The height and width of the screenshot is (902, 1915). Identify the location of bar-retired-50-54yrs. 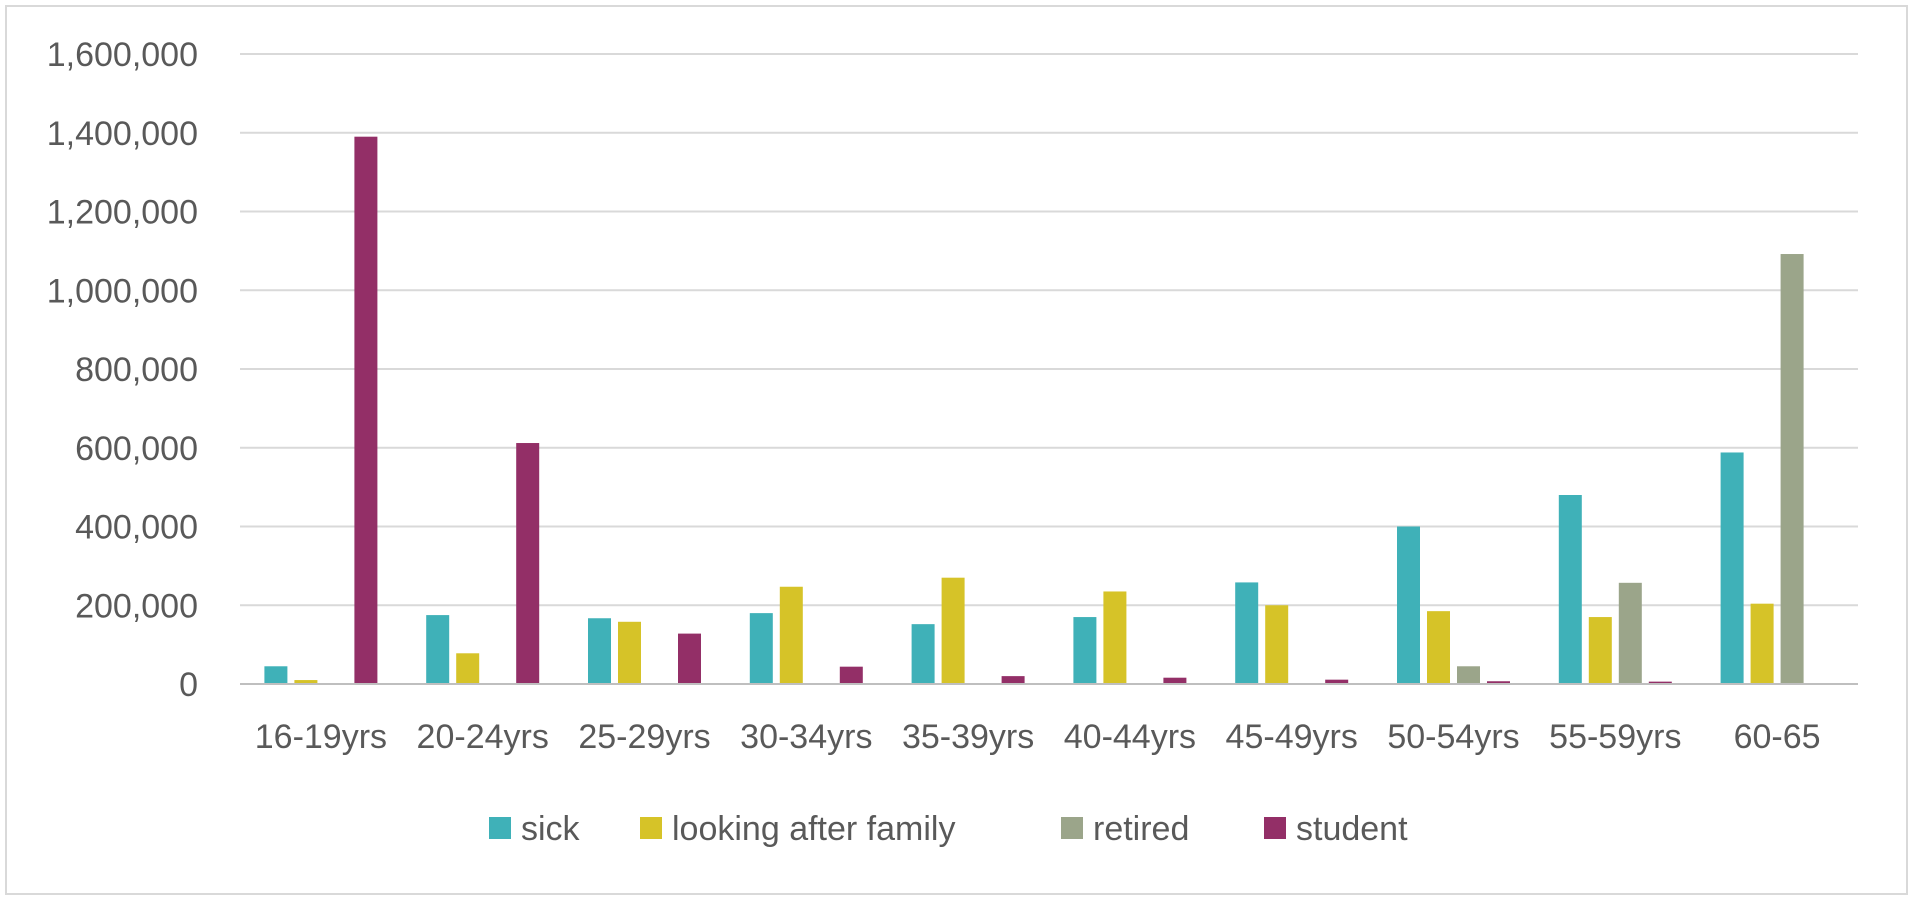
(1468, 675).